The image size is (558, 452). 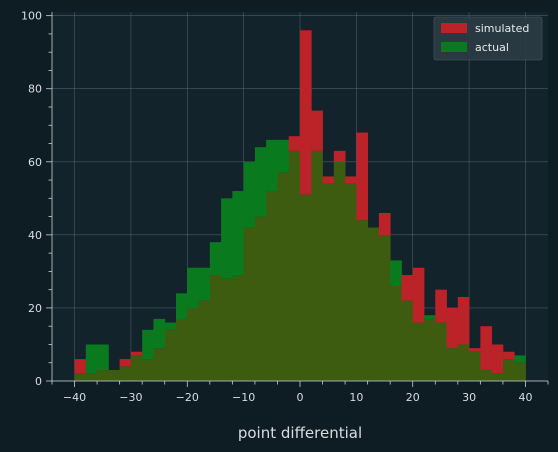 I want to click on y-tick-label: 40, so click(x=35, y=235).